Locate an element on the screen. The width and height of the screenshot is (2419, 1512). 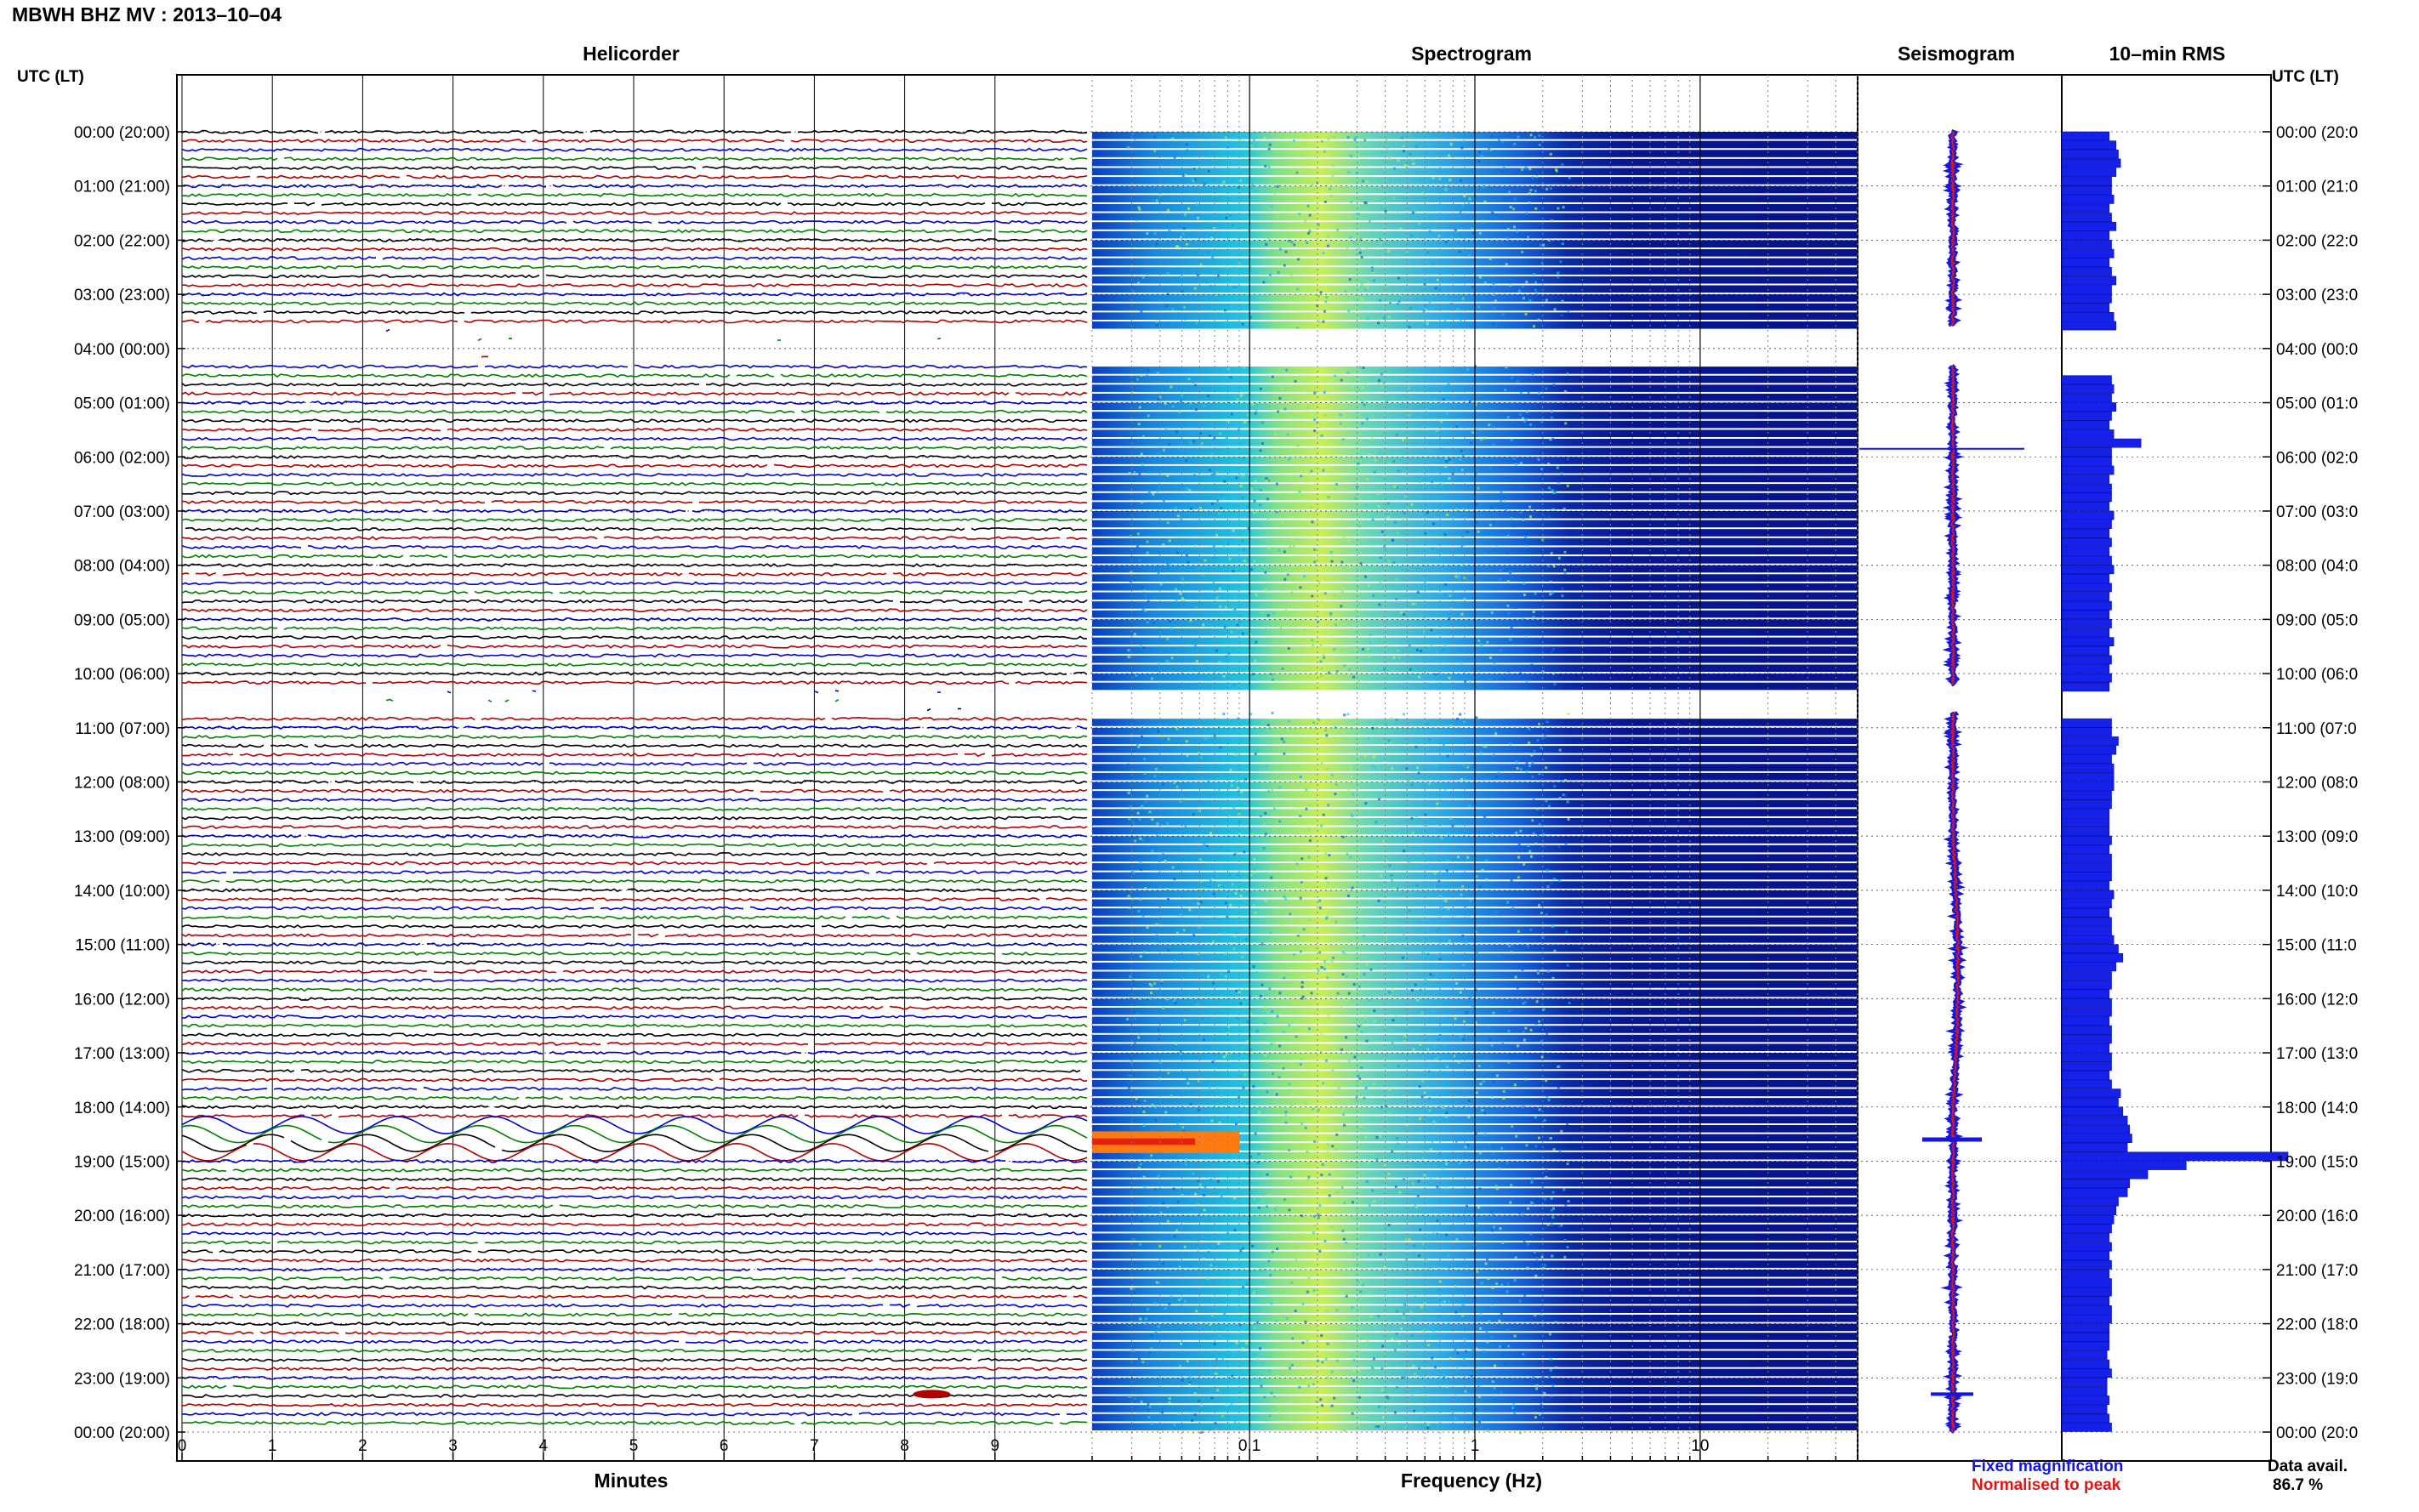
helicorder-trace is located at coordinates (634, 628).